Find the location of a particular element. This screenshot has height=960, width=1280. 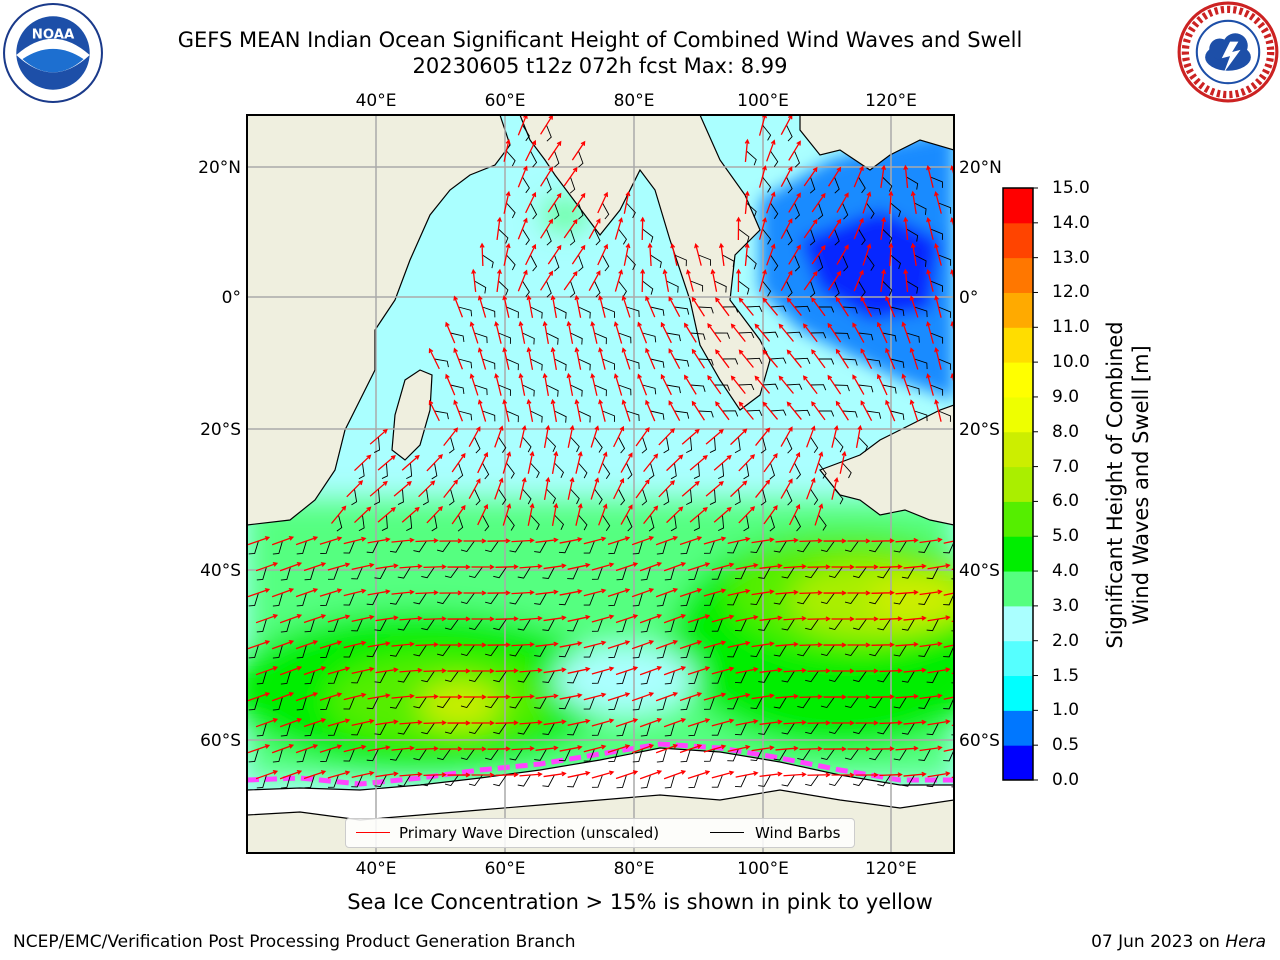

lat-label-left: 20°S is located at coordinates (220, 430).